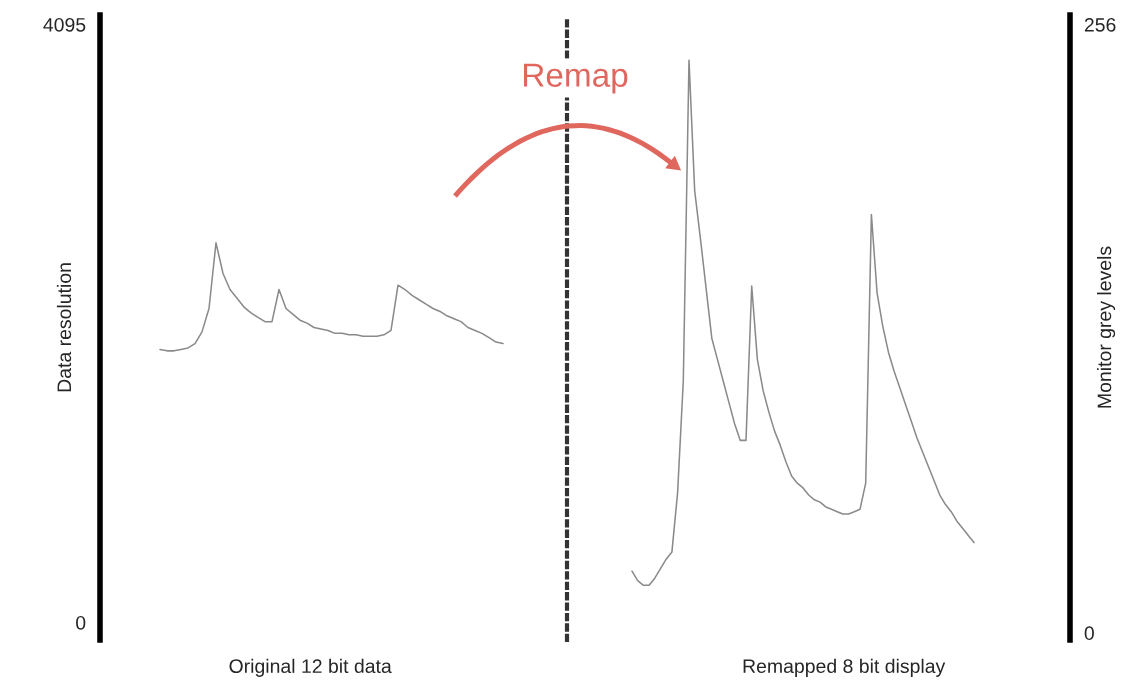  Describe the element at coordinates (310, 667) in the screenshot. I see `x-axis-title: Original 12 bit data` at that location.